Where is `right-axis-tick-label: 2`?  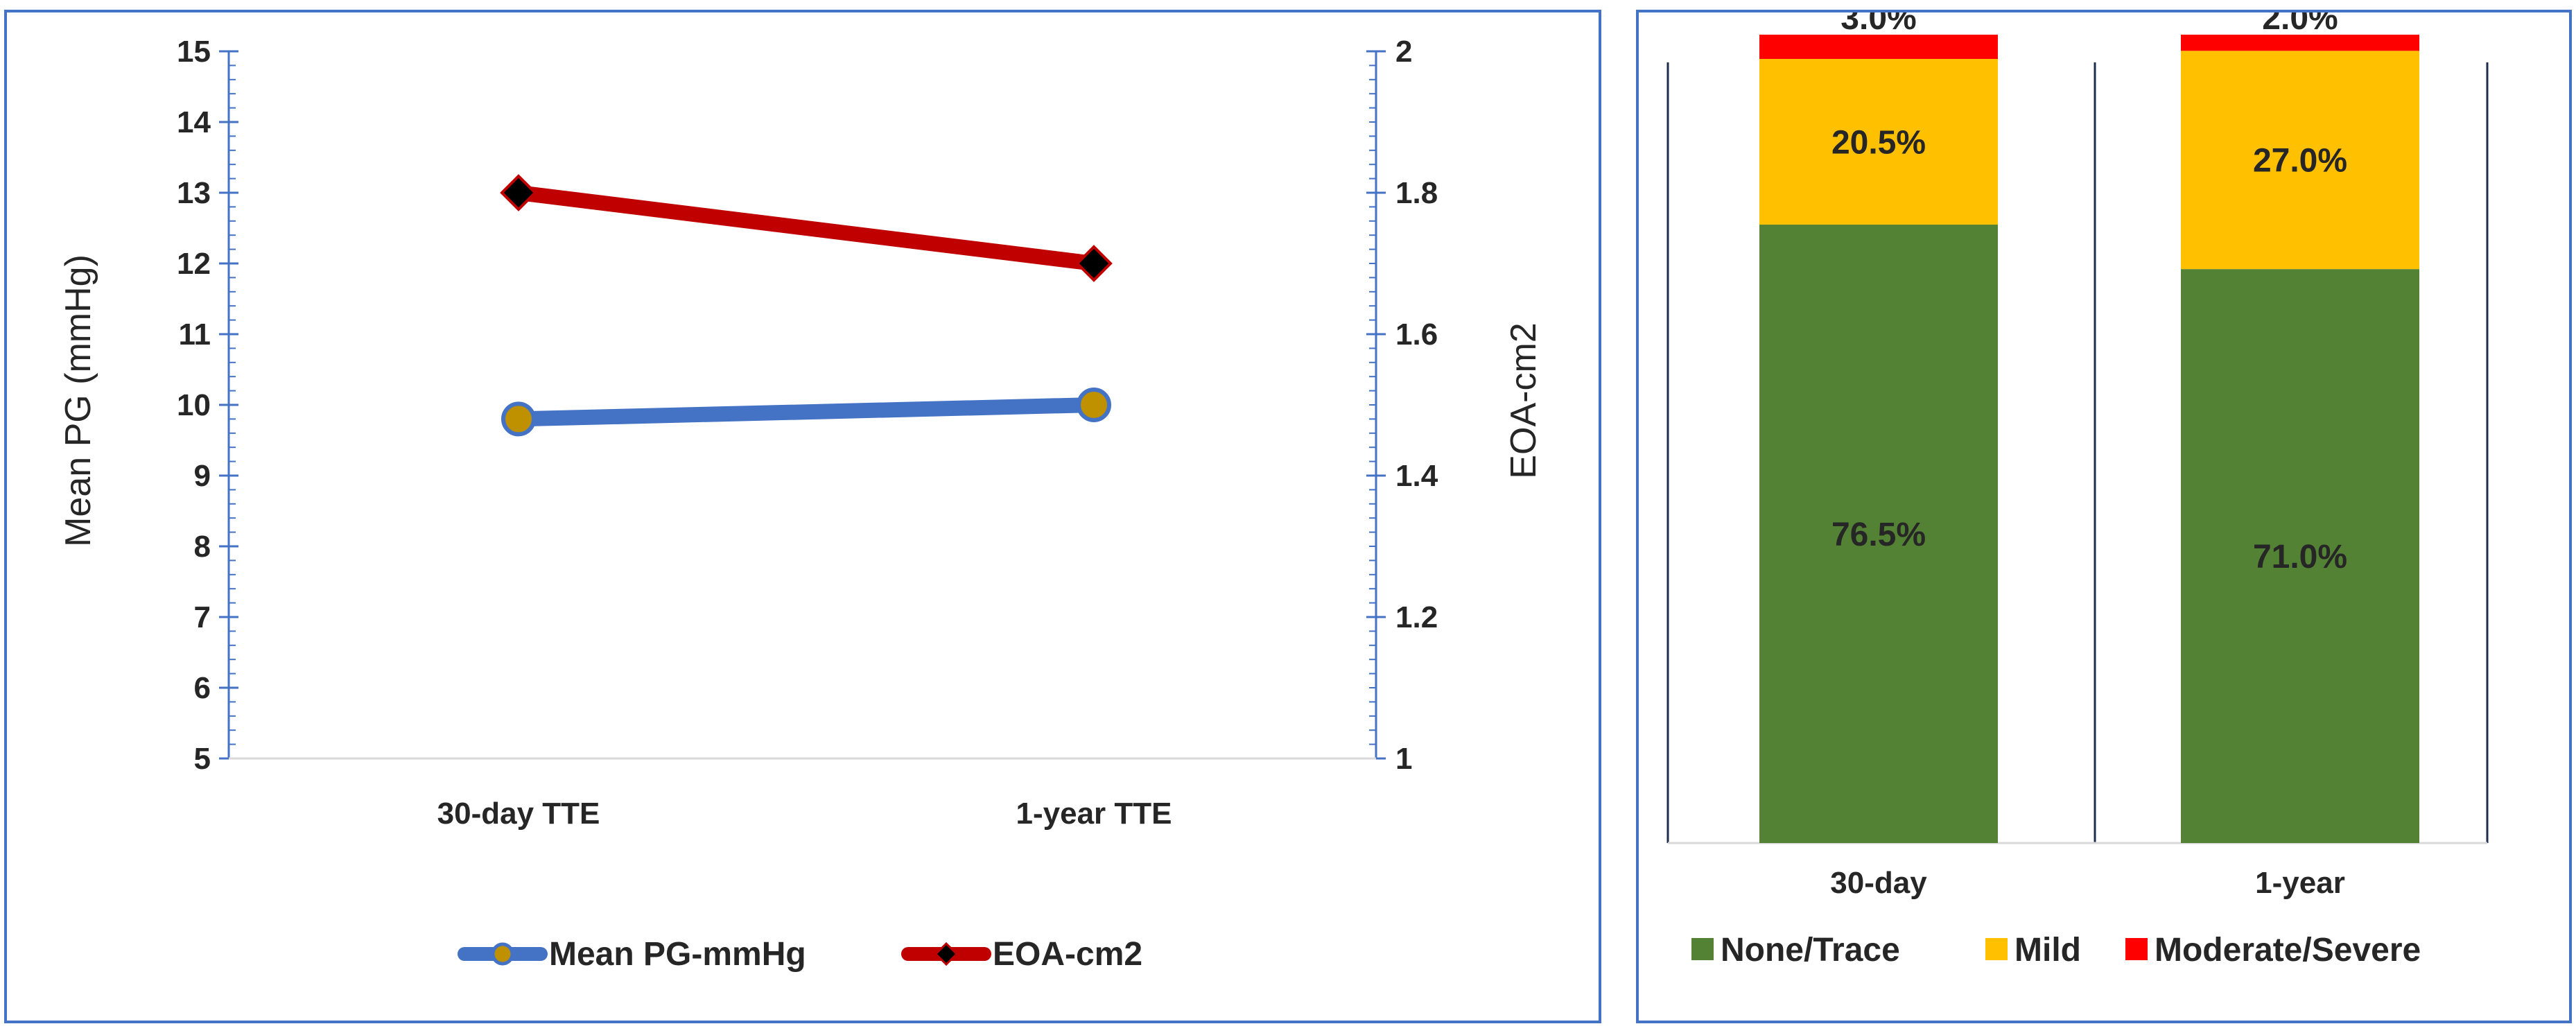
right-axis-tick-label: 2 is located at coordinates (1403, 52).